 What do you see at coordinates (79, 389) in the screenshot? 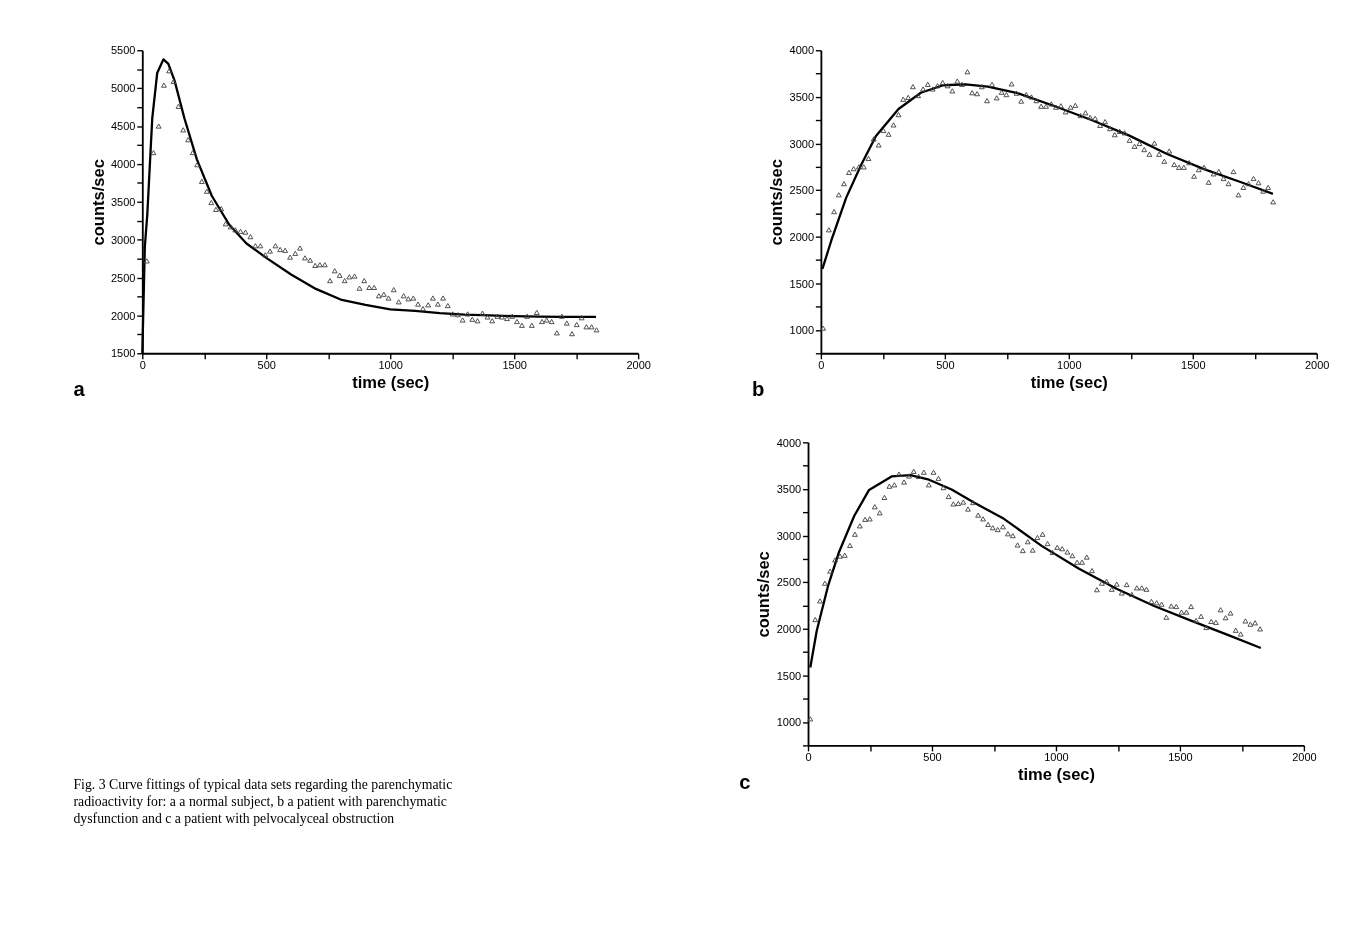
I see `text: a` at bounding box center [79, 389].